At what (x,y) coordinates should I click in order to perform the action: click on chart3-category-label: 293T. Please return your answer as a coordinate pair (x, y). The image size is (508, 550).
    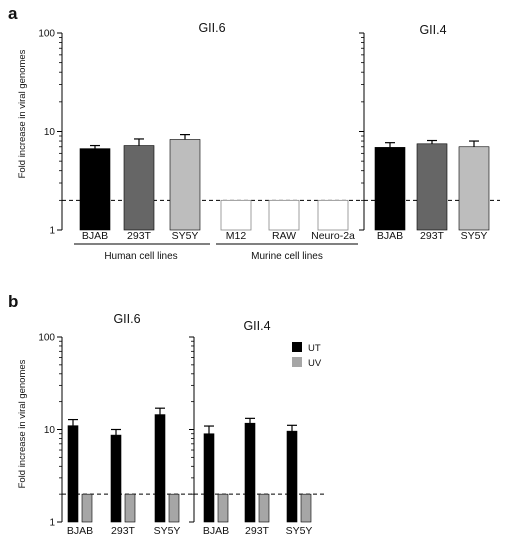
    Looking at the image, I should click on (257, 531).